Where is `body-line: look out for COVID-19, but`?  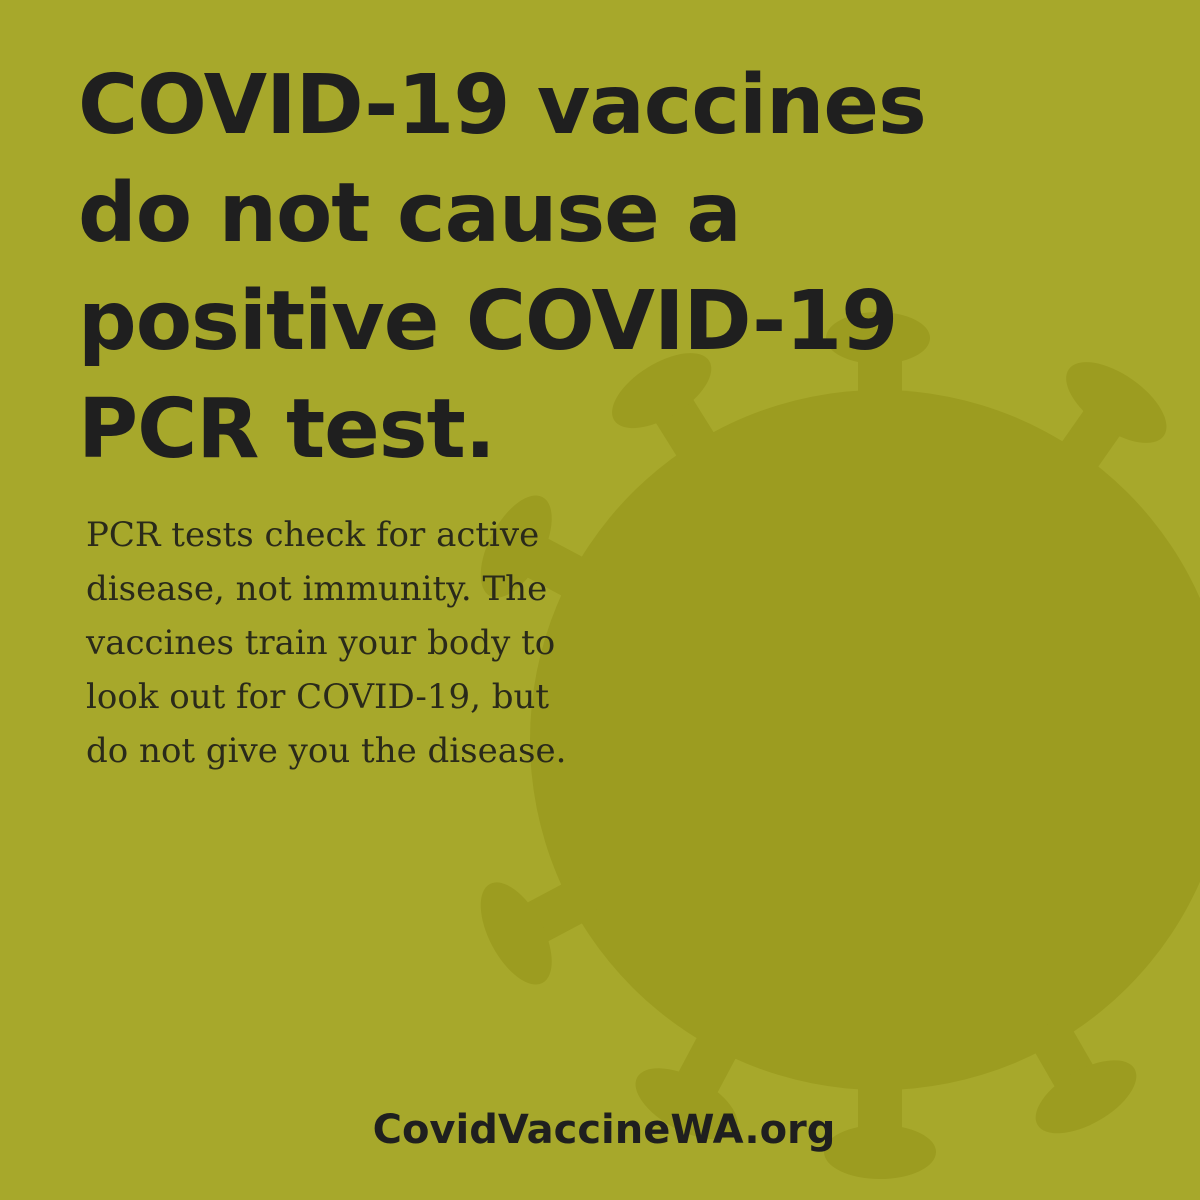 body-line: look out for COVID-19, but is located at coordinates (318, 697).